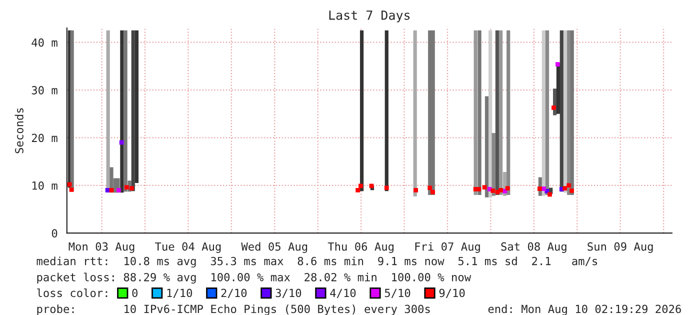 Image resolution: width=697 pixels, height=315 pixels. Describe the element at coordinates (72, 293) in the screenshot. I see `legend-title: loss color:` at that location.